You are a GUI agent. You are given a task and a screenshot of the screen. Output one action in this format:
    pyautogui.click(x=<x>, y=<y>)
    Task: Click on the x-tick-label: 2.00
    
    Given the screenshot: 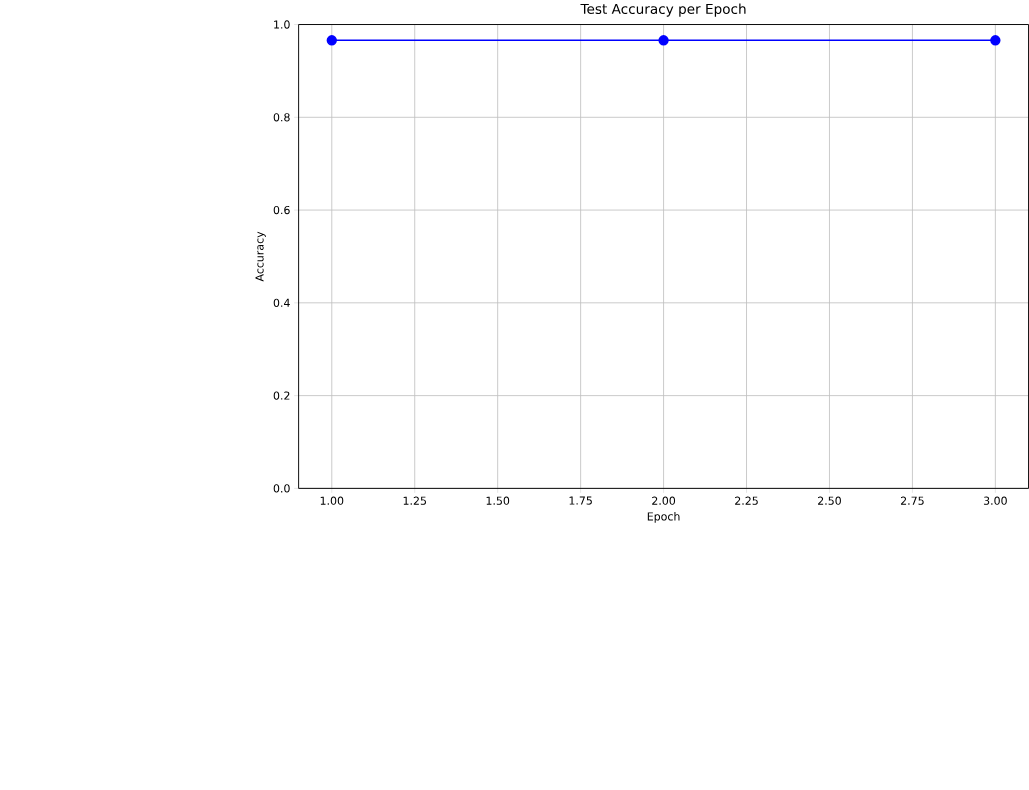 What is the action you would take?
    pyautogui.click(x=664, y=500)
    